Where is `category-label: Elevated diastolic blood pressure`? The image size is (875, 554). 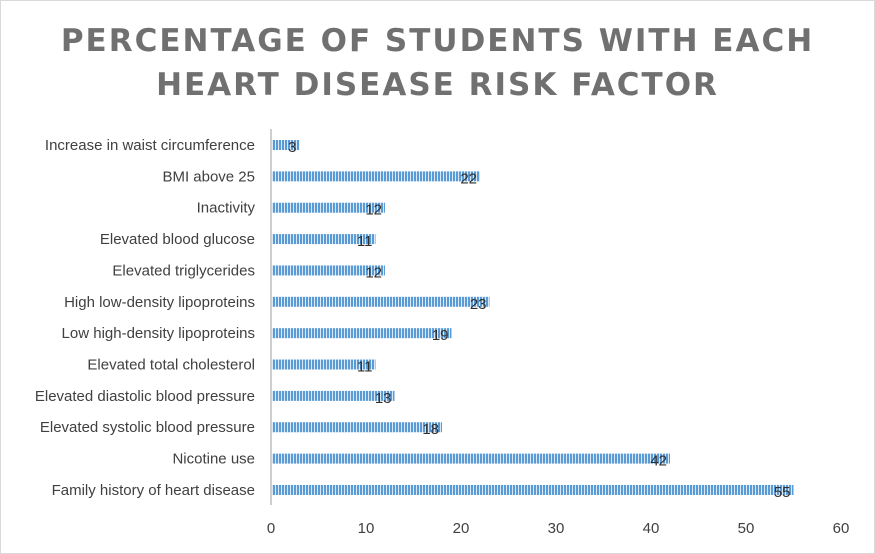 category-label: Elevated diastolic blood pressure is located at coordinates (145, 396).